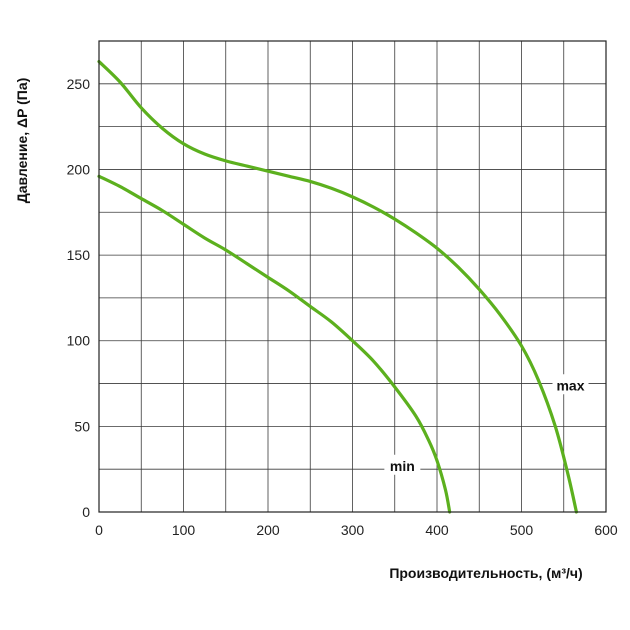 The width and height of the screenshot is (630, 630). What do you see at coordinates (606, 530) in the screenshot?
I see `x-tick-label: 600` at bounding box center [606, 530].